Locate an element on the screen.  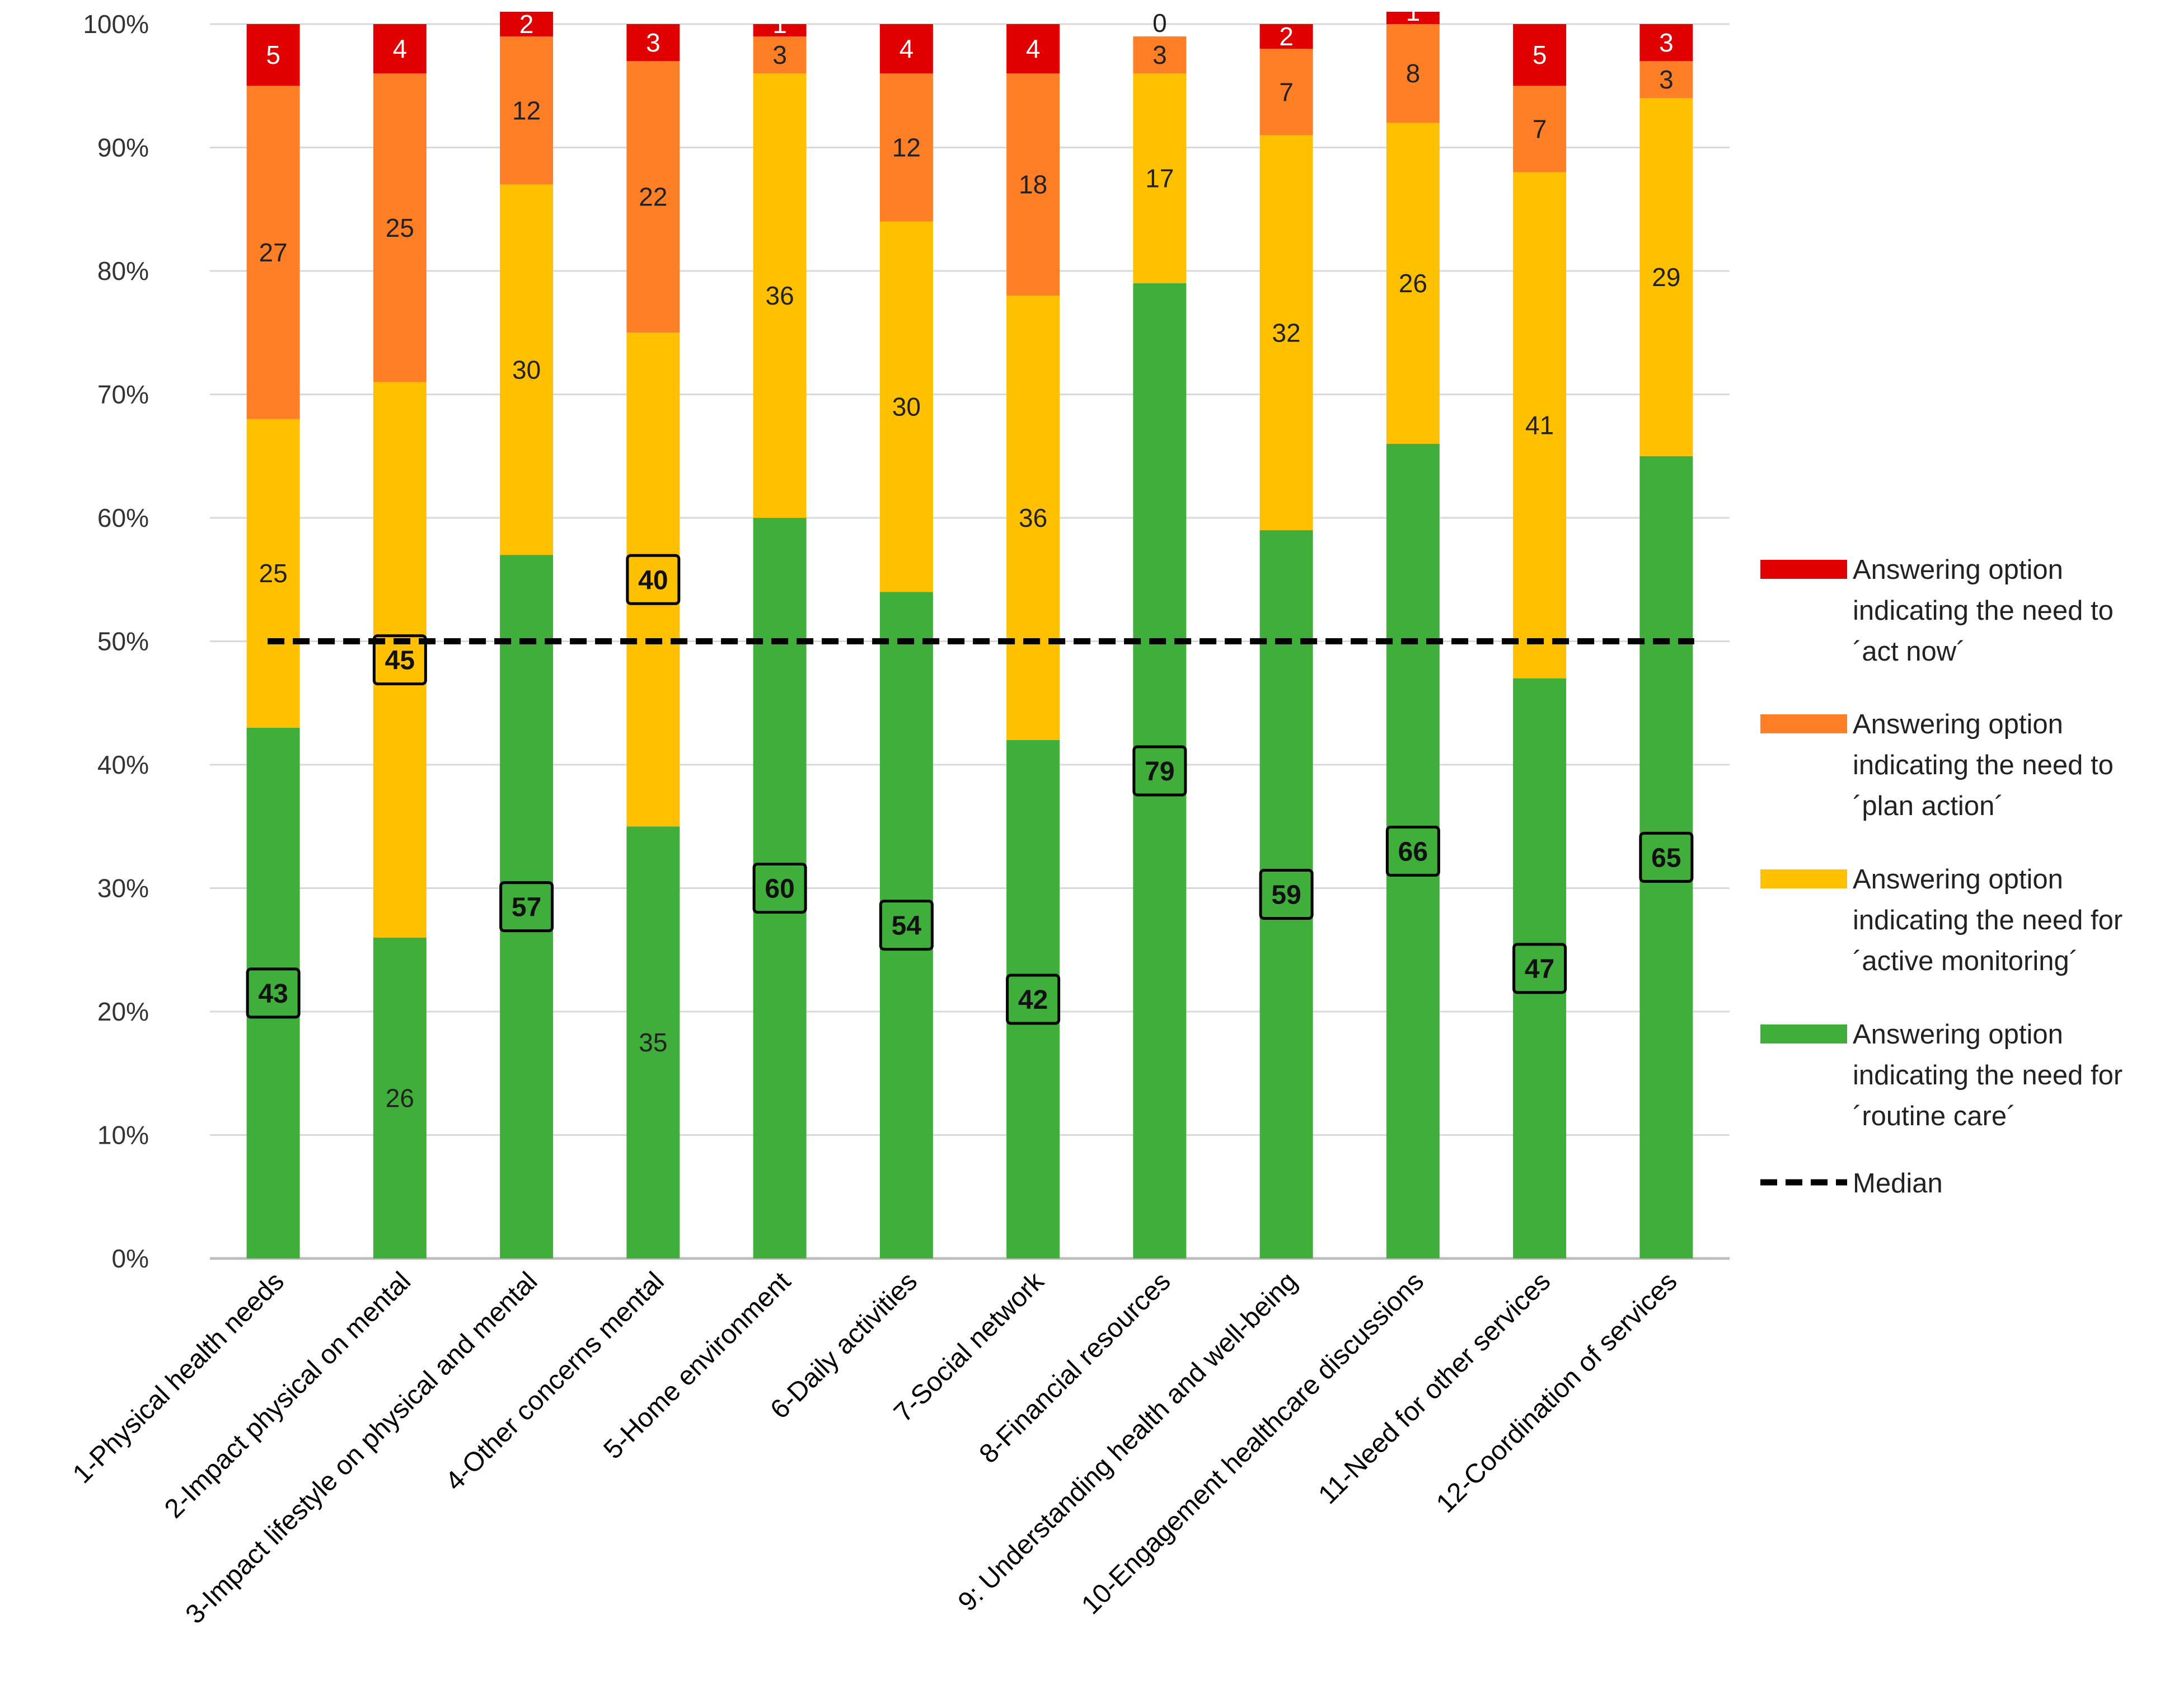
legend-label: indicating the need to is located at coordinates (1983, 611).